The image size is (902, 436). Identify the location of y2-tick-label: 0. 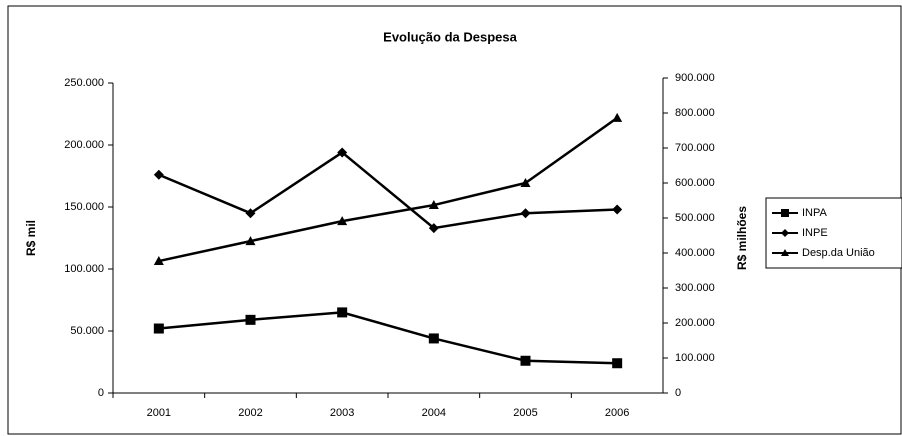
(678, 393).